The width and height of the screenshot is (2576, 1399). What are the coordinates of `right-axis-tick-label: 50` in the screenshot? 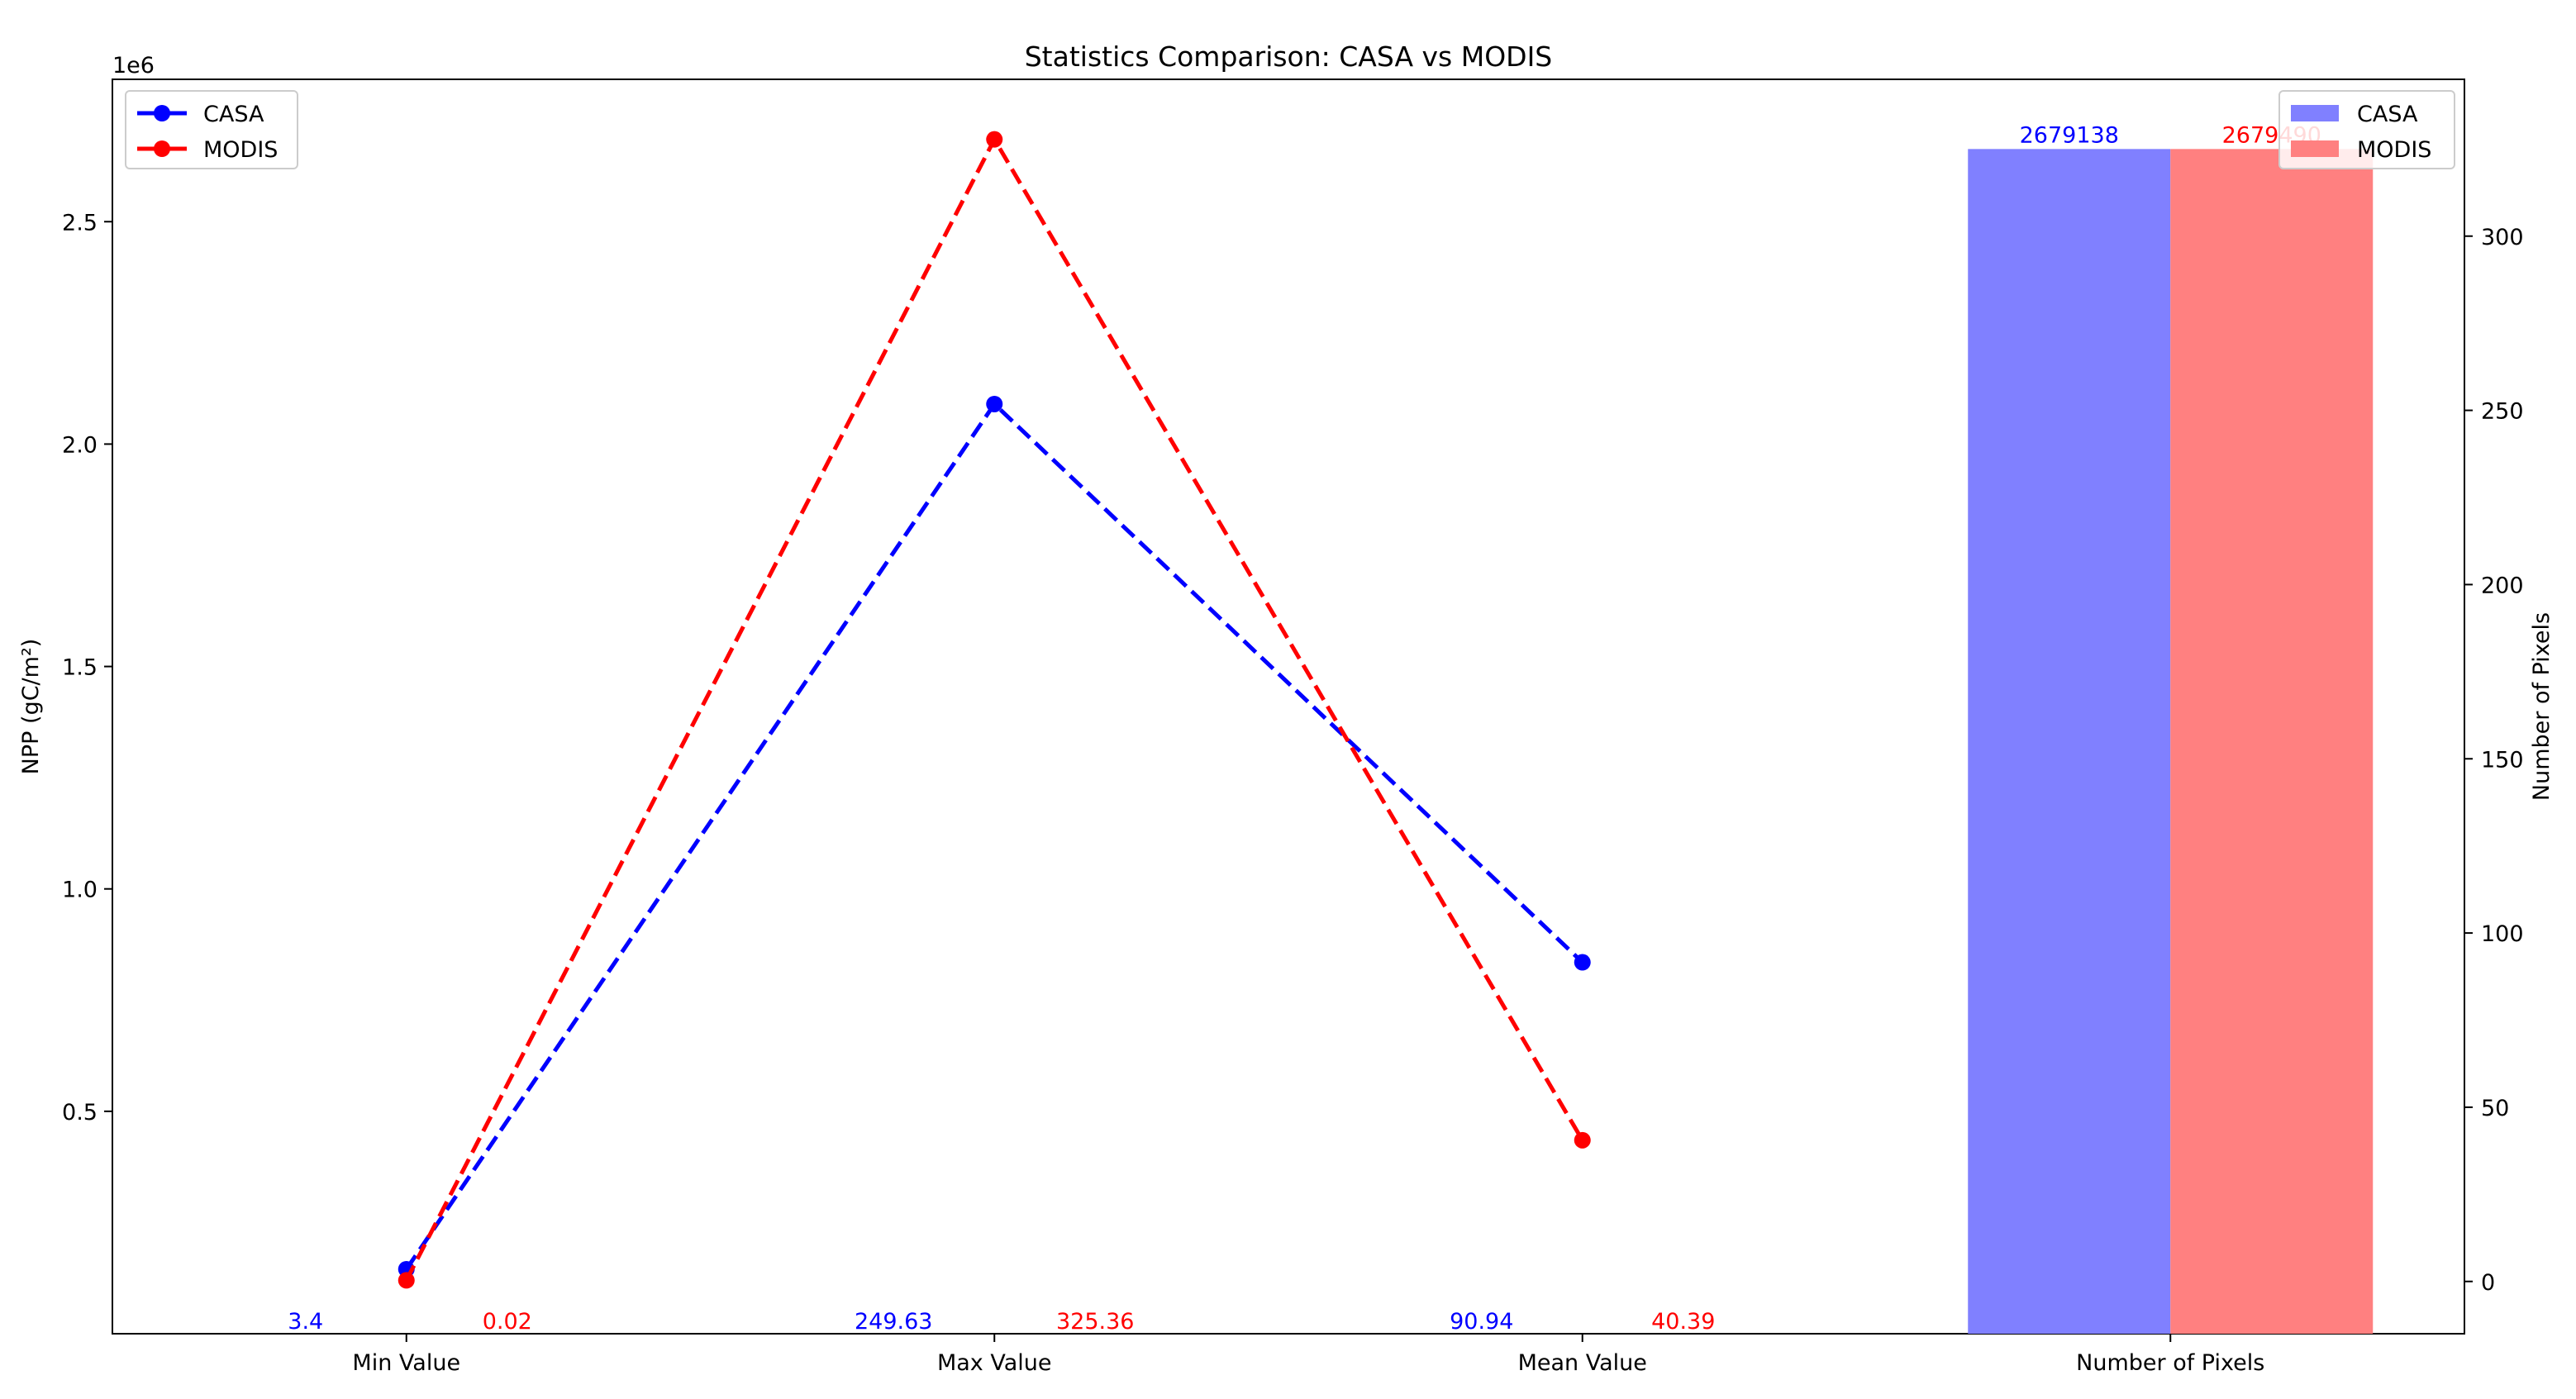 It's located at (2495, 1109).